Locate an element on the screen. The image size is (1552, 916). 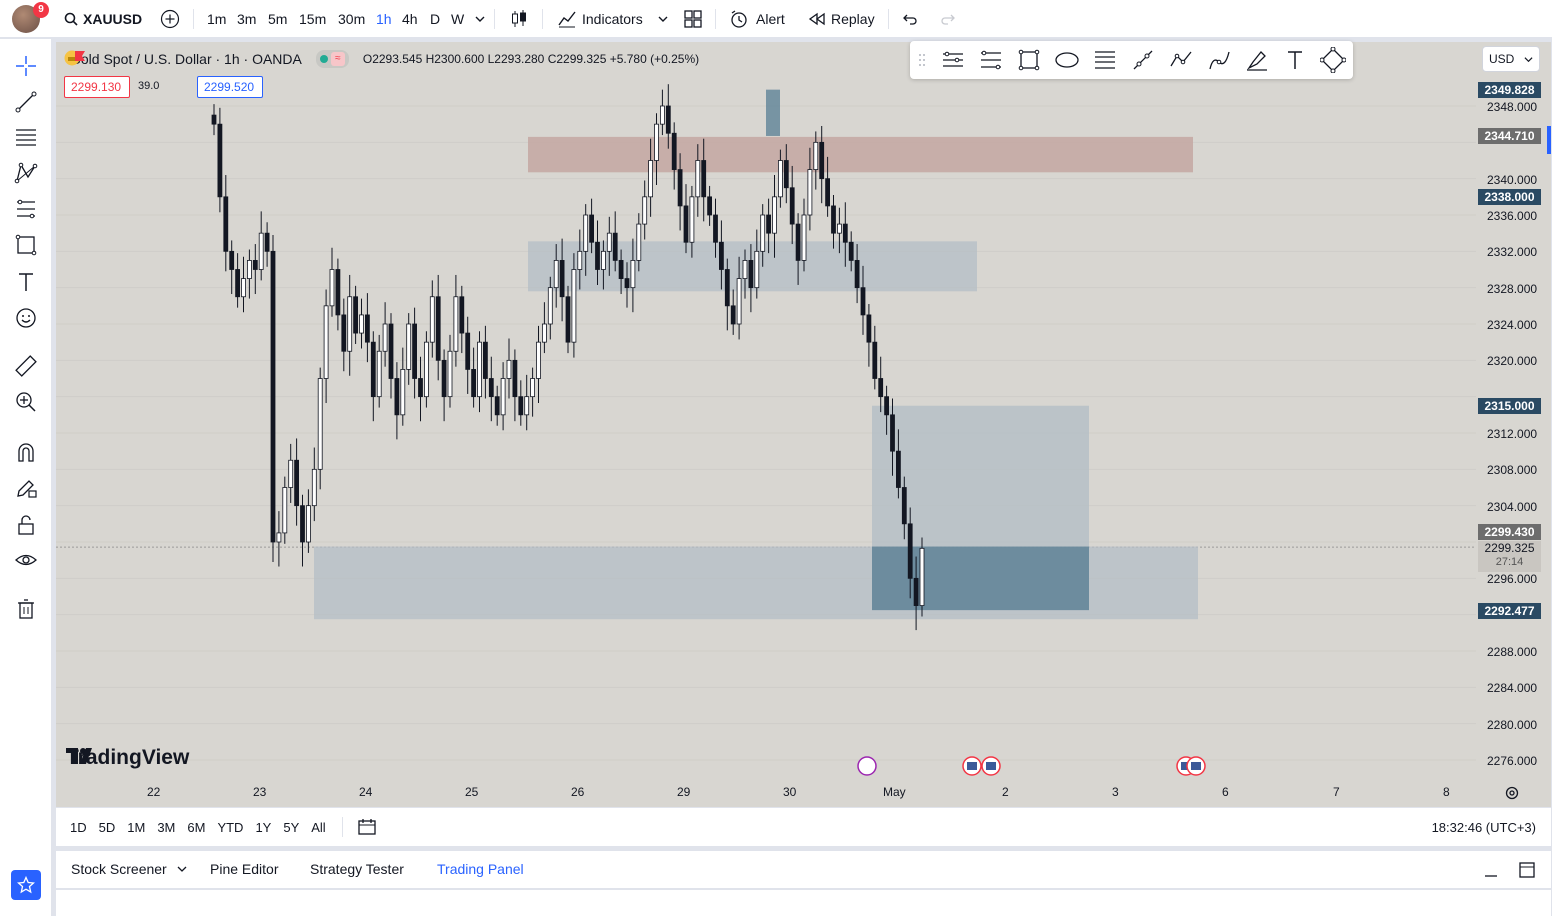
fav-horizontal-lines-tool is located at coordinates (953, 60).